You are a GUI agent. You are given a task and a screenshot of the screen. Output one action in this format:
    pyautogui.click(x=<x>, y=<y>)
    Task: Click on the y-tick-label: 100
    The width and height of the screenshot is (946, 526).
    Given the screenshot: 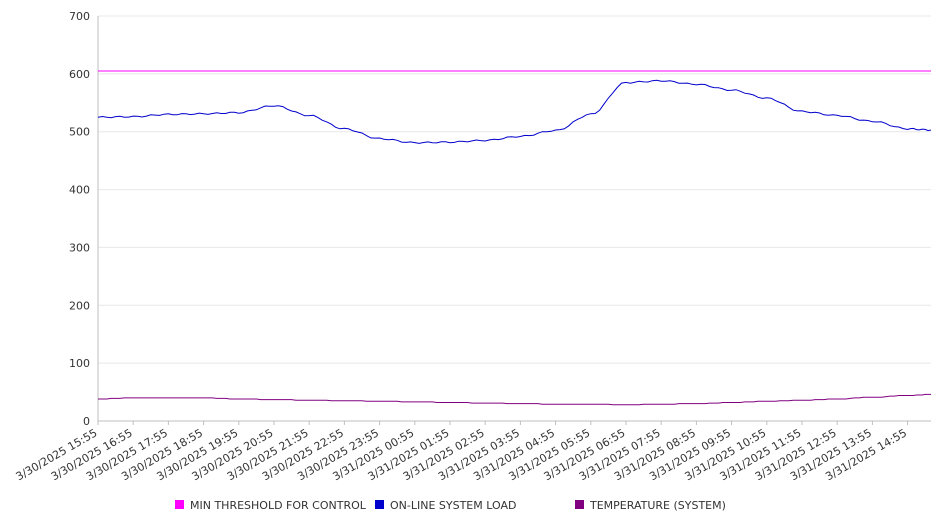 What is the action you would take?
    pyautogui.click(x=79, y=363)
    